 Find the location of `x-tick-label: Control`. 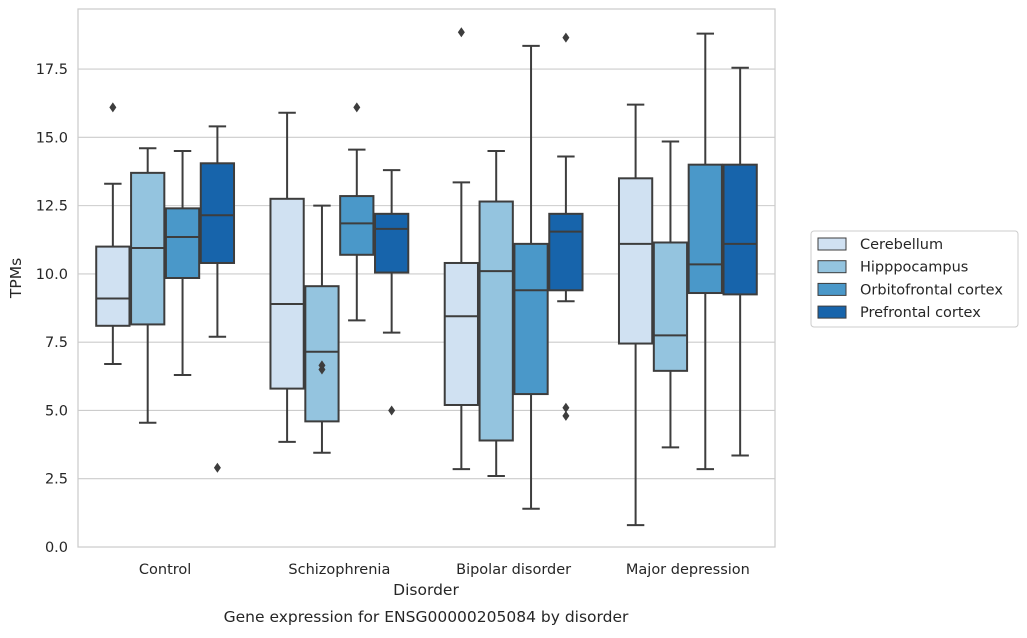

x-tick-label: Control is located at coordinates (165, 570).